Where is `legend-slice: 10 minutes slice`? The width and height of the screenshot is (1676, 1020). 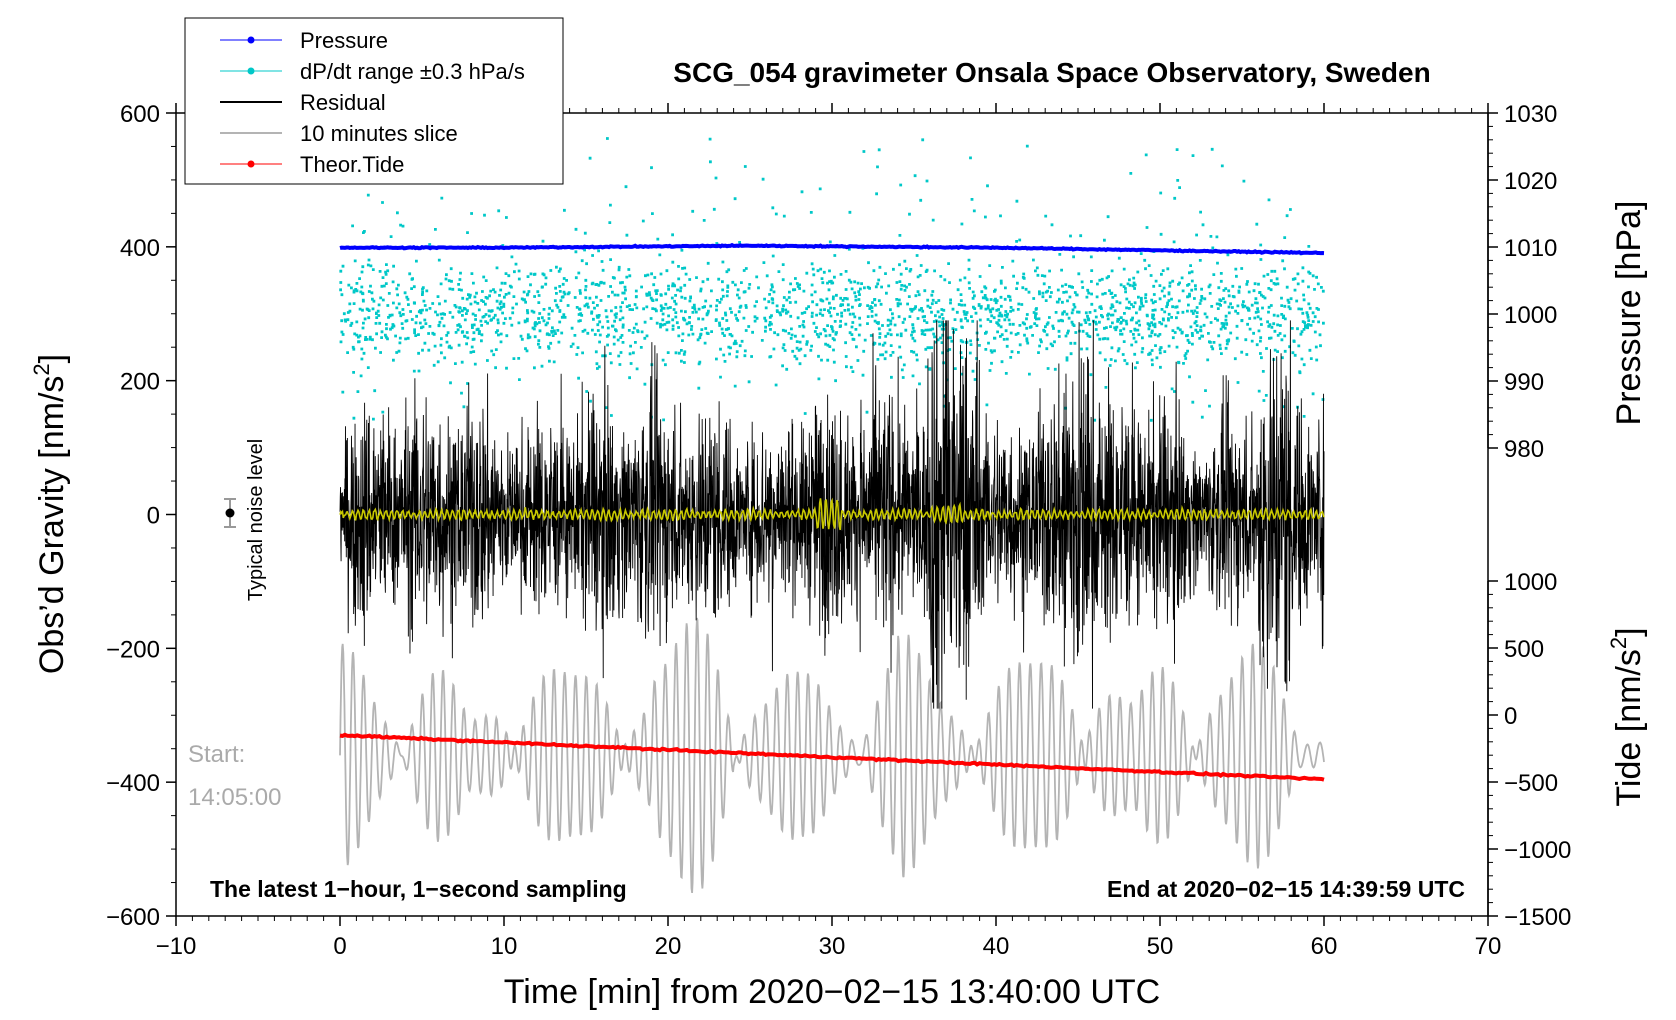 legend-slice: 10 minutes slice is located at coordinates (339, 133).